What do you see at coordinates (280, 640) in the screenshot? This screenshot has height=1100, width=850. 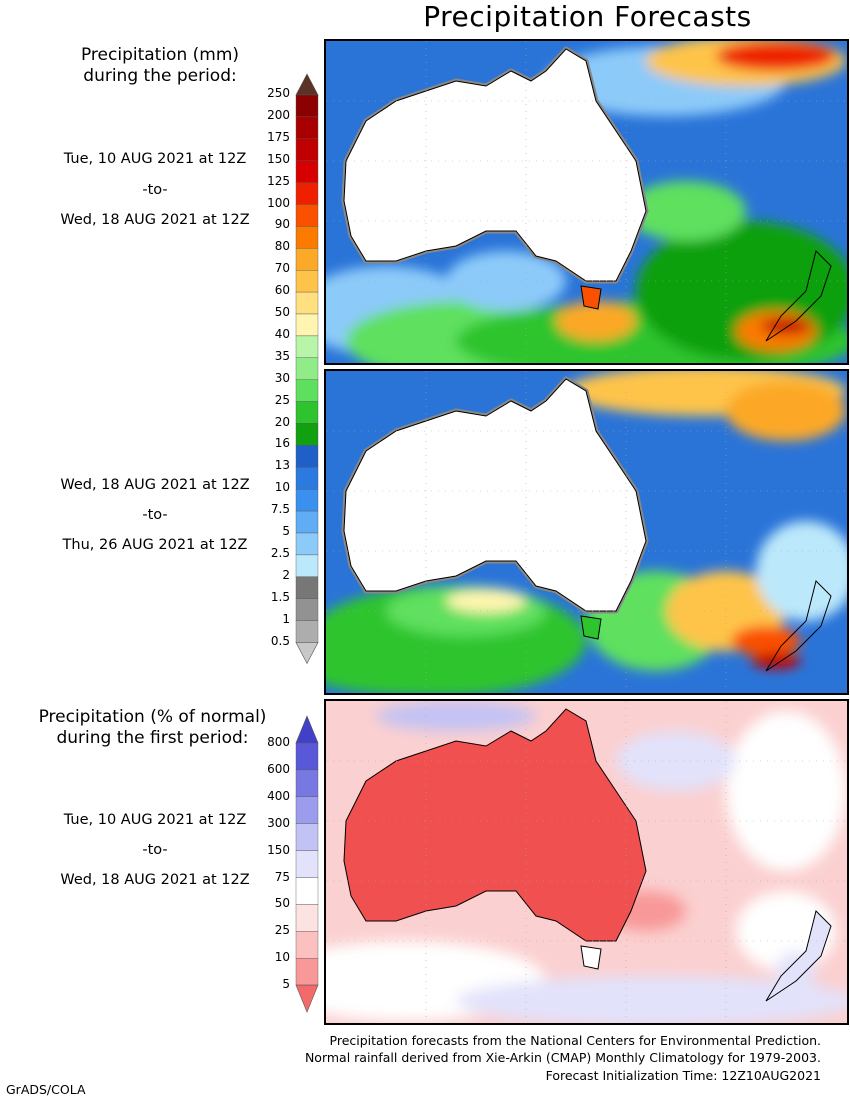 I see `colorbar-tick-label: 0.5` at bounding box center [280, 640].